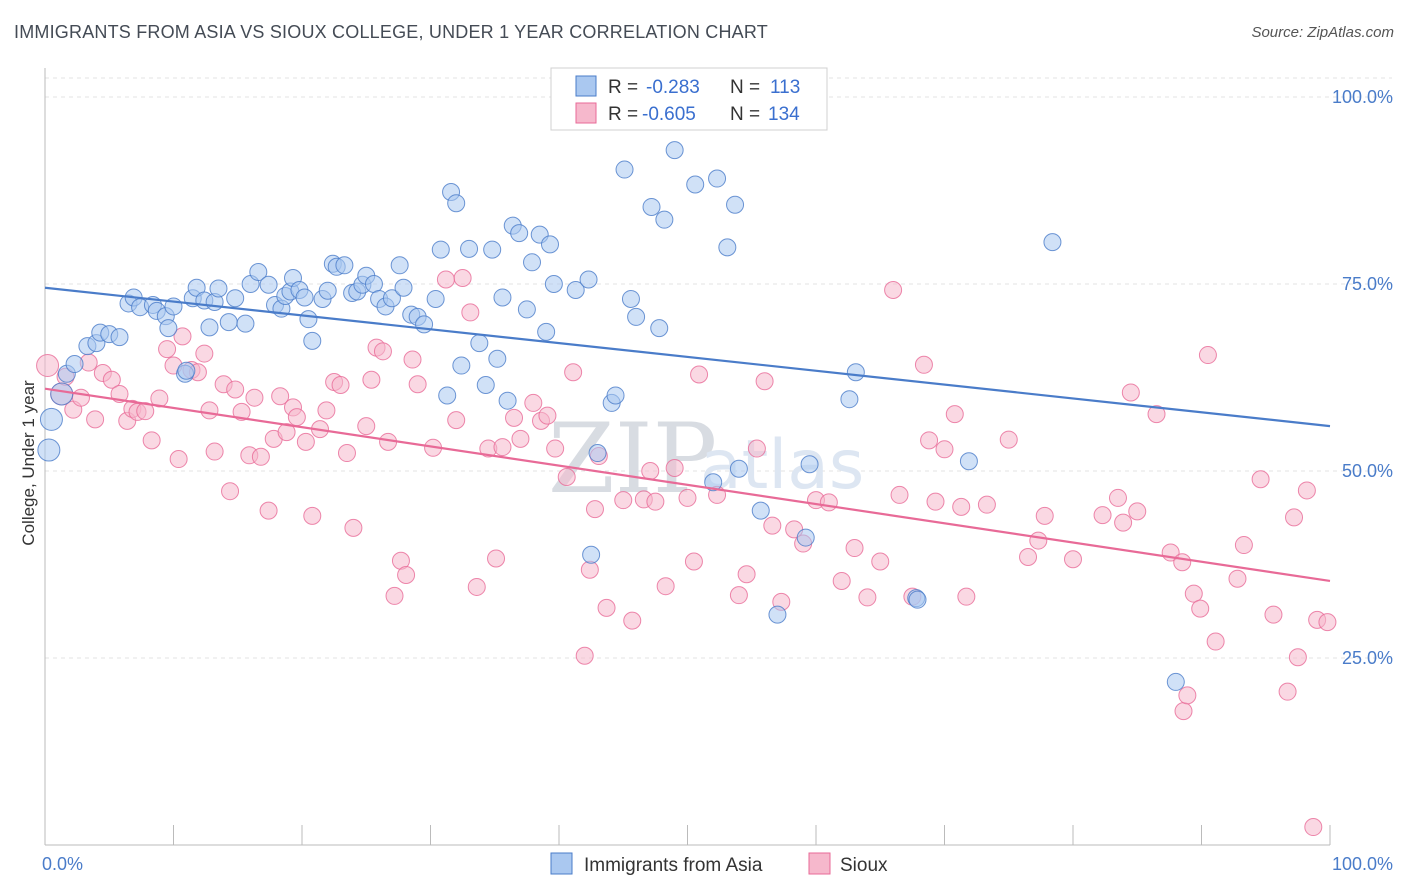 The width and height of the screenshot is (1406, 892). I want to click on legend-r-value-blue: -0.283, so click(673, 87).